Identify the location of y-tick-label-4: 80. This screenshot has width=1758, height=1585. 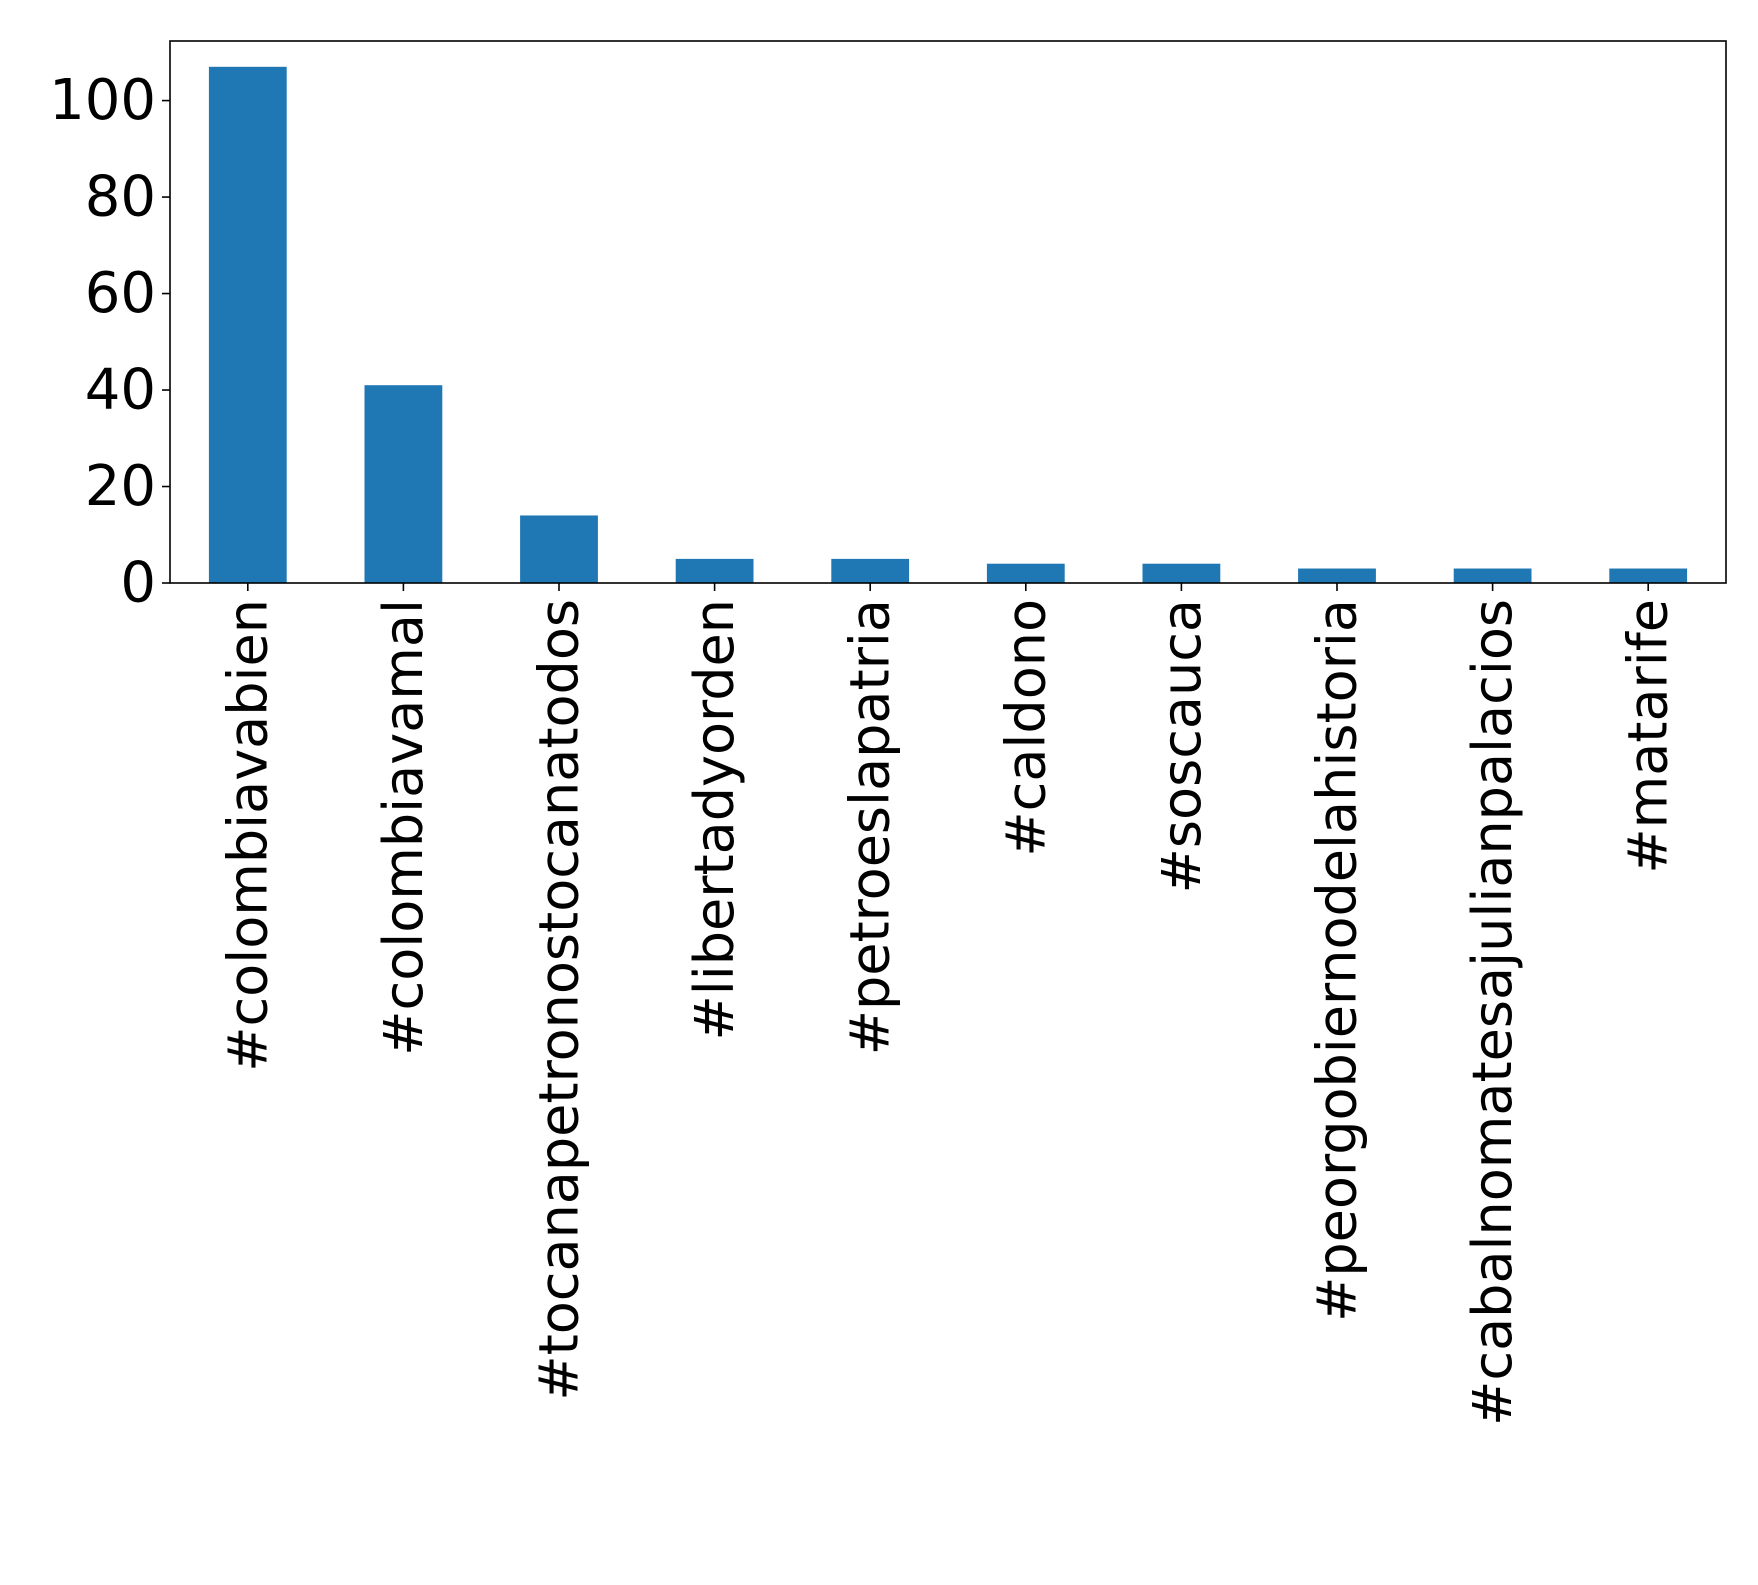
(120, 197).